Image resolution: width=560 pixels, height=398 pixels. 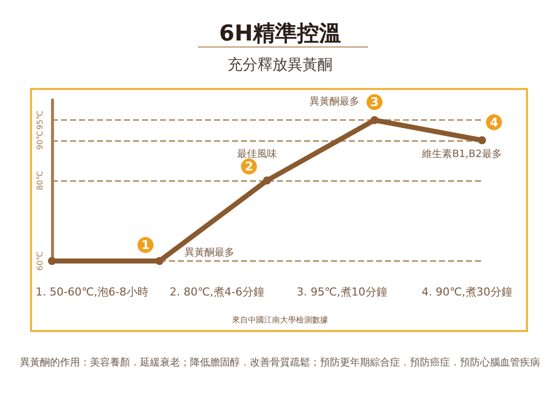 I want to click on text: 2. 80℃,煮4-6分鐘, so click(x=217, y=292).